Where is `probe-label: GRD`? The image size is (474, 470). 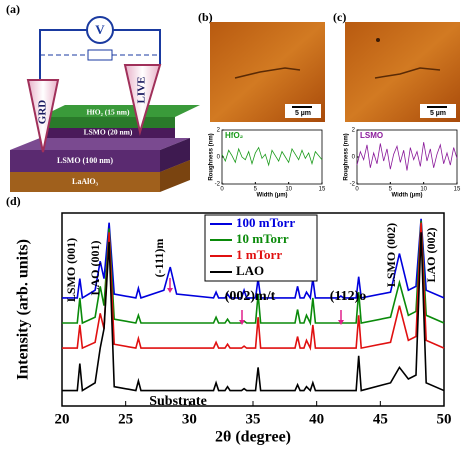
probe-label: GRD is located at coordinates (43, 112).